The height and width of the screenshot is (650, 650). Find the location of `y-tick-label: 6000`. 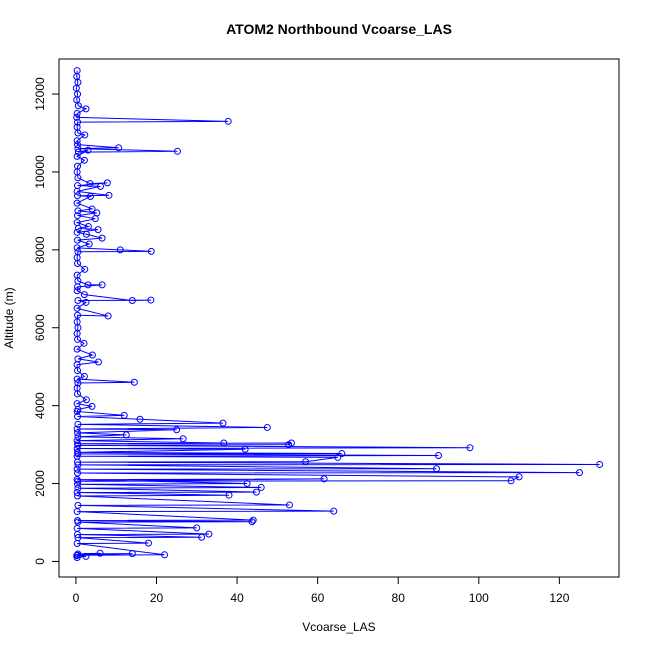

y-tick-label: 6000 is located at coordinates (40, 327).